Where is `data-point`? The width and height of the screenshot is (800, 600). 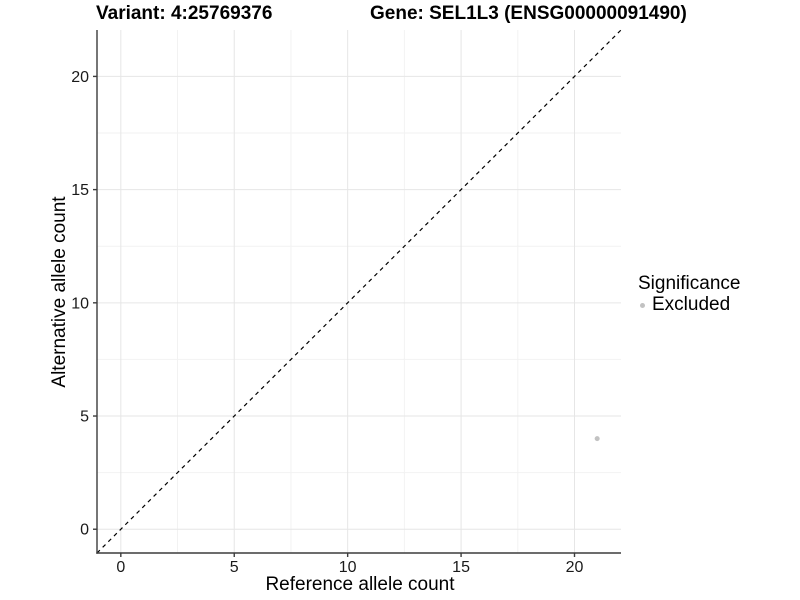
data-point is located at coordinates (597, 439).